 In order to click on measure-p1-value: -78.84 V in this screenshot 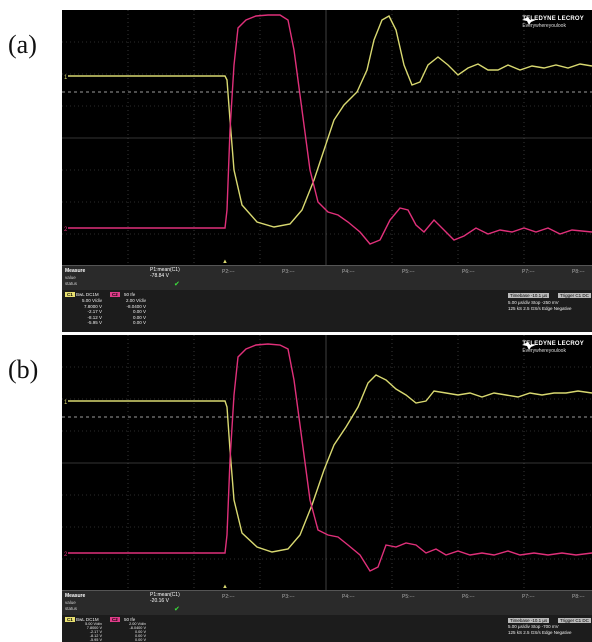, I will do `click(159, 276)`.